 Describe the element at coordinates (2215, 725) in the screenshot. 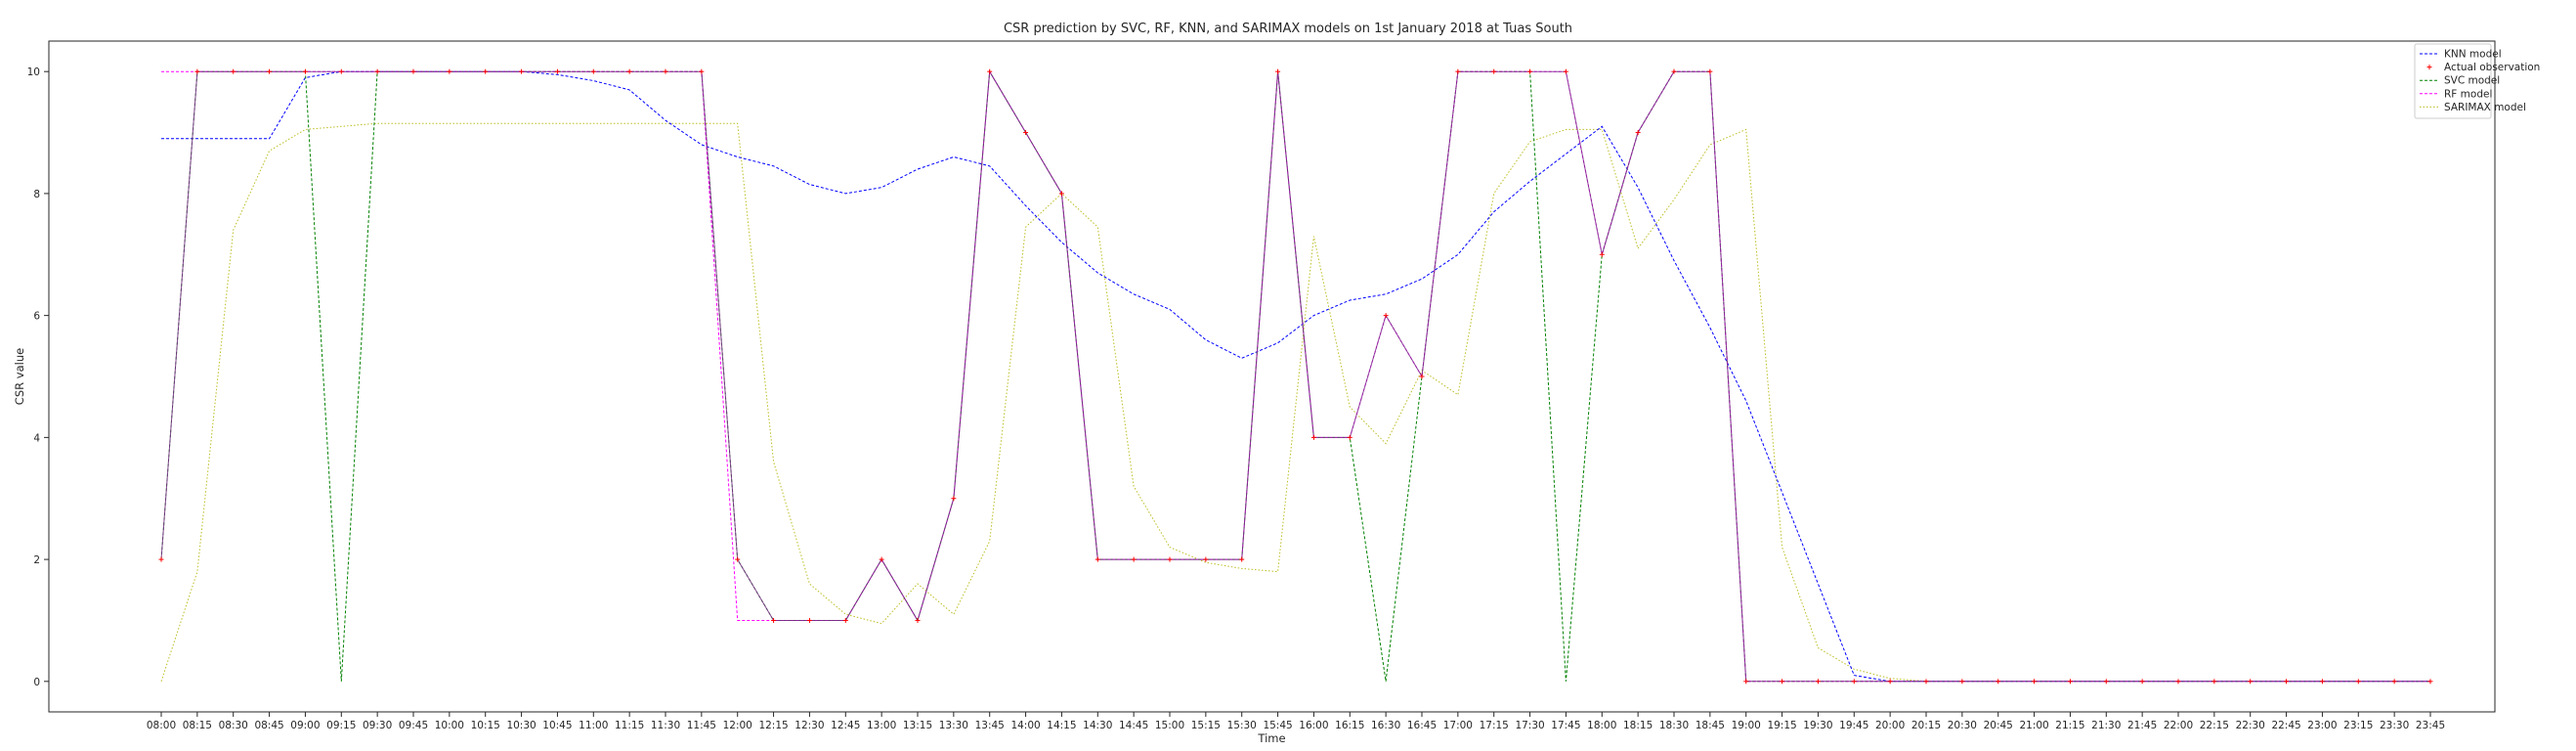

I see `x-tick-label: 22:15` at that location.